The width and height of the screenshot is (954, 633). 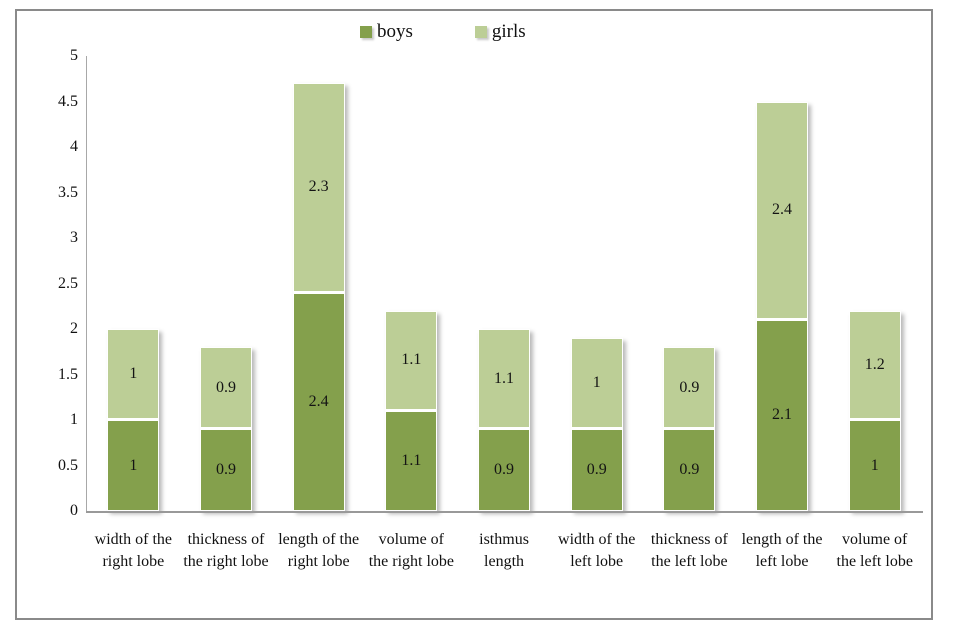 I want to click on legend: boys girls, so click(x=443, y=32).